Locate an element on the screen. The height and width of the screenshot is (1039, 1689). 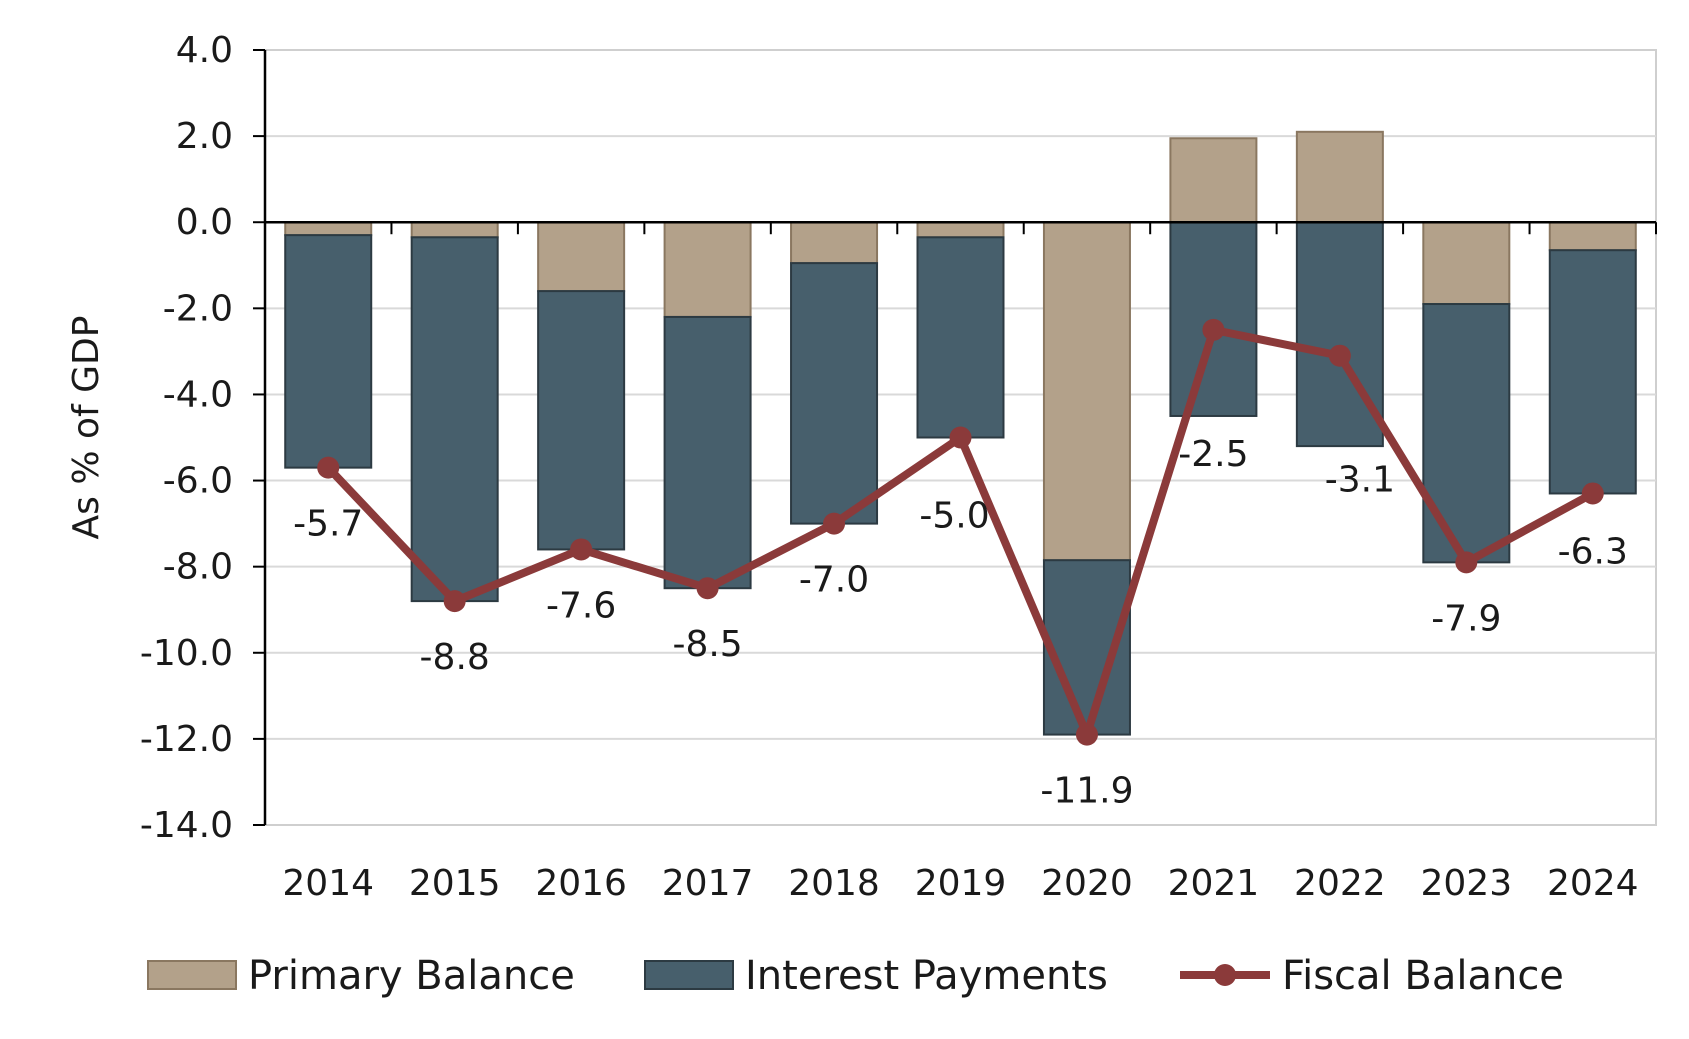
legend-label-fiscal-balance: Fiscal Balance is located at coordinates (1423, 976).